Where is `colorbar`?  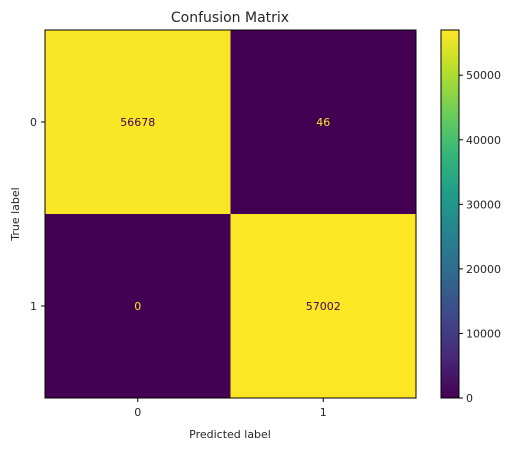 colorbar is located at coordinates (450, 214).